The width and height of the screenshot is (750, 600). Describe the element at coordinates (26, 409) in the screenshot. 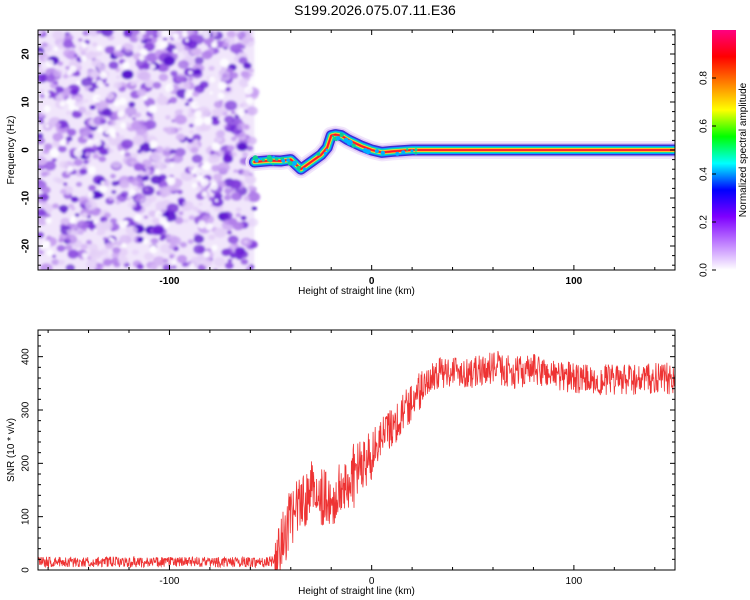

I see `y-tick-label: 300` at that location.